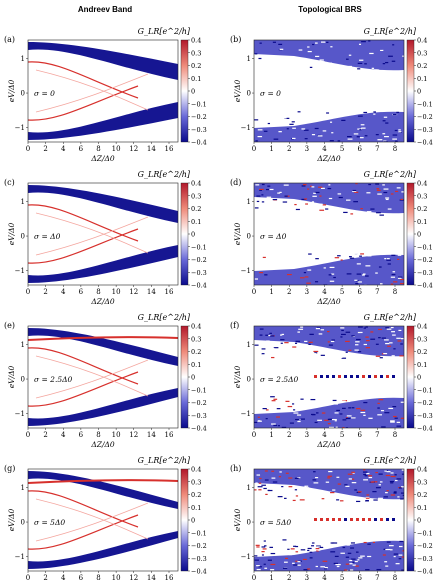  What do you see at coordinates (425, 429) in the screenshot?
I see `colorbar-tick-label: −0.4` at bounding box center [425, 429].